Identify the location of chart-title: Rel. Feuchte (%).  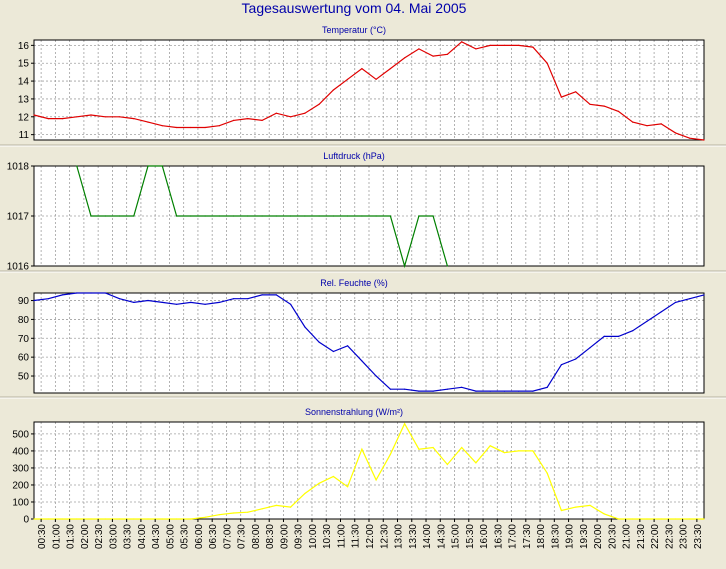
(354, 283).